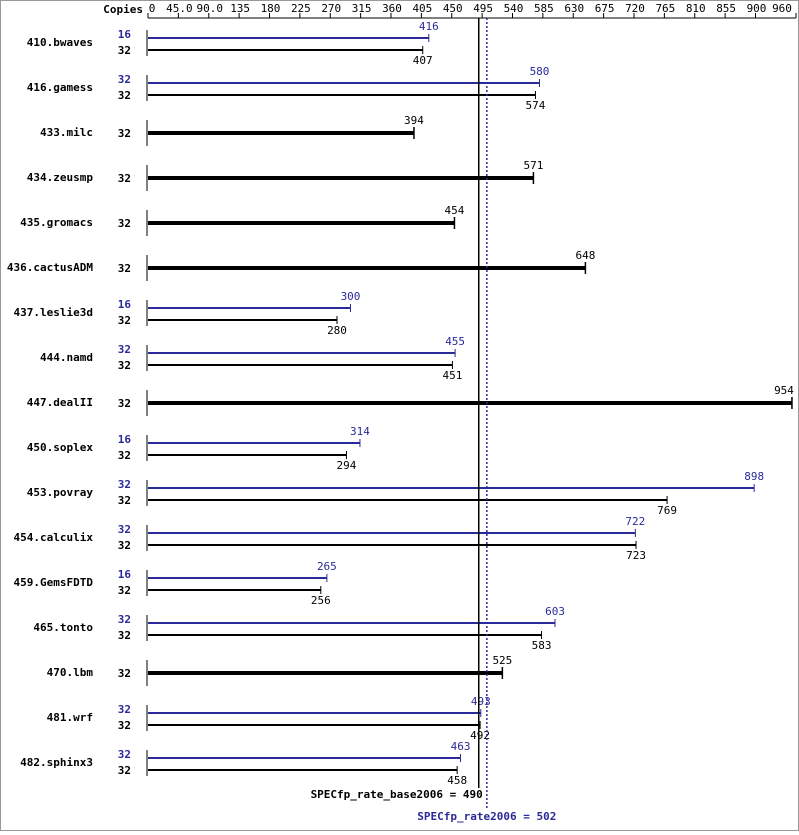 The image size is (799, 835). What do you see at coordinates (60, 447) in the screenshot?
I see `benchmark-name: 450.soplex` at bounding box center [60, 447].